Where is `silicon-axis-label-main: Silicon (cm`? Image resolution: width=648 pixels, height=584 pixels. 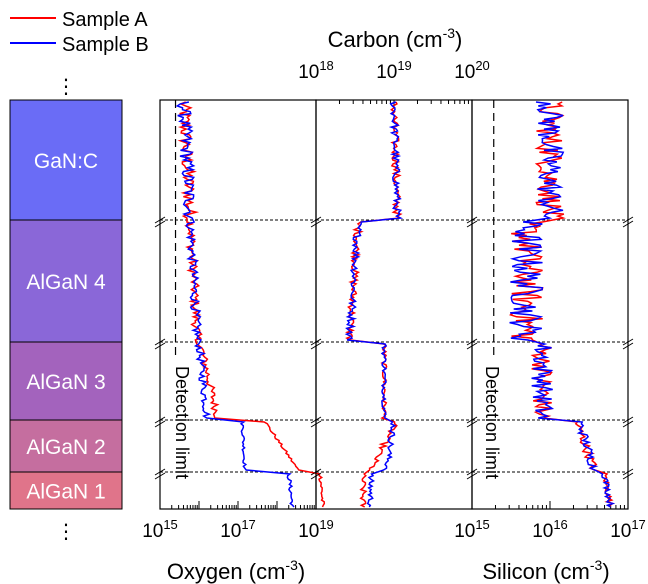
silicon-axis-label-main: Silicon (cm is located at coordinates (536, 571).